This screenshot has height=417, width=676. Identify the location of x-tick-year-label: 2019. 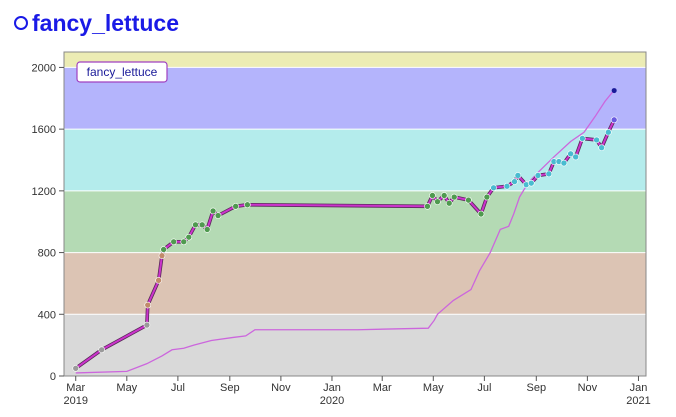
(75, 401).